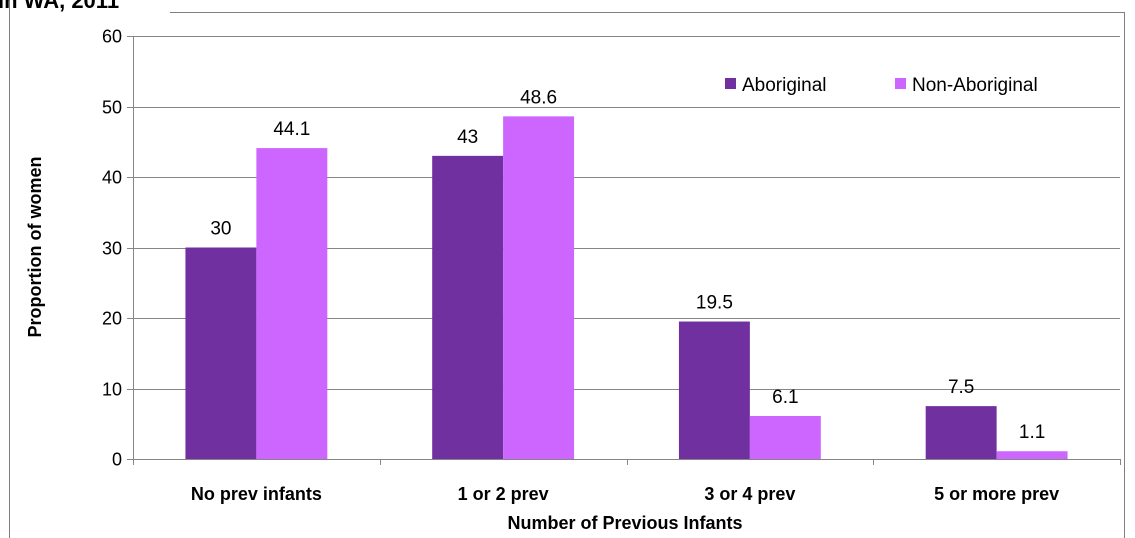 Image resolution: width=1135 pixels, height=538 pixels. I want to click on y-tick-label: 50, so click(112, 108).